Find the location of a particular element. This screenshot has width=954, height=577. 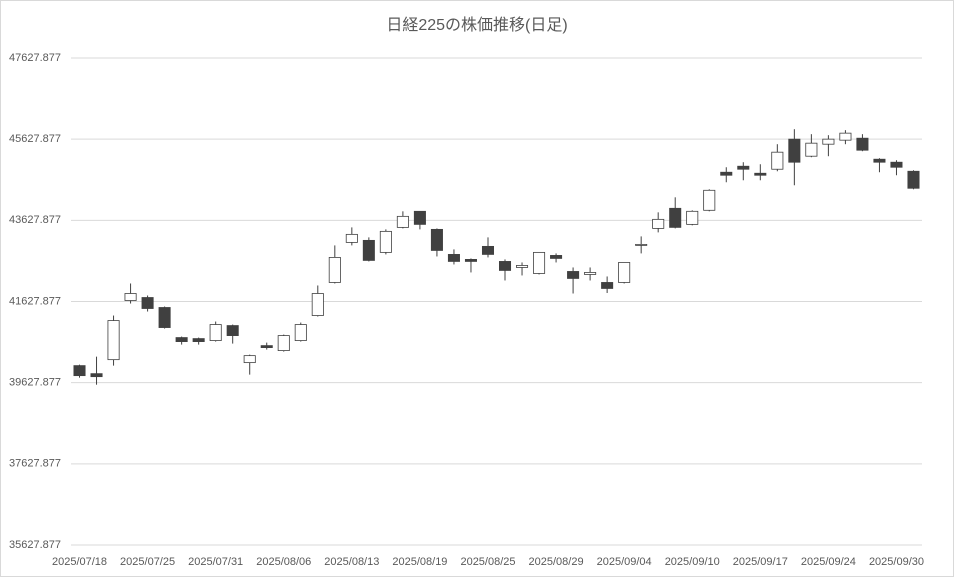

x-tick-label: 2025/09/30 is located at coordinates (896, 562).